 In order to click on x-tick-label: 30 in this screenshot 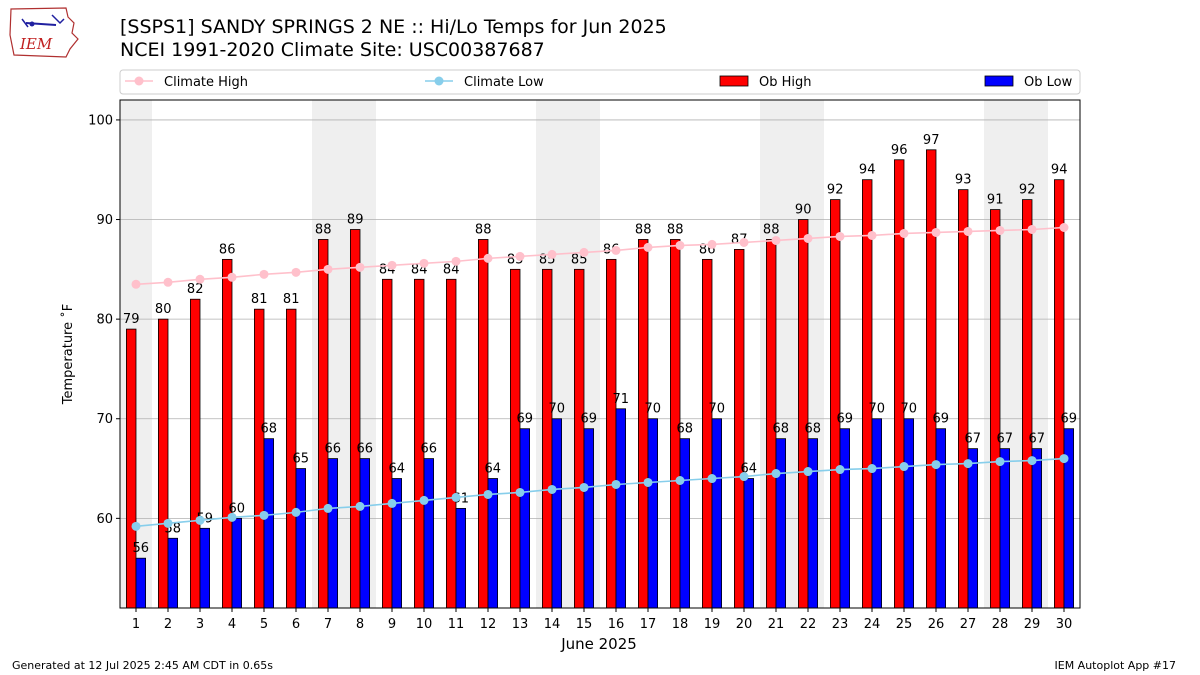, I will do `click(1064, 624)`.